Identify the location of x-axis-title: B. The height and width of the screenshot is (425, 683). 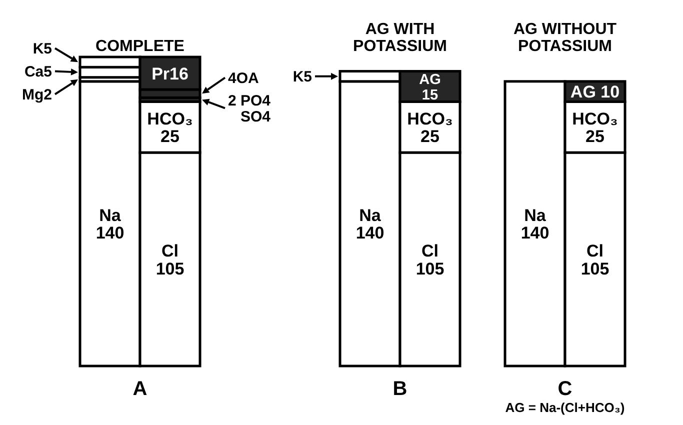
(400, 389).